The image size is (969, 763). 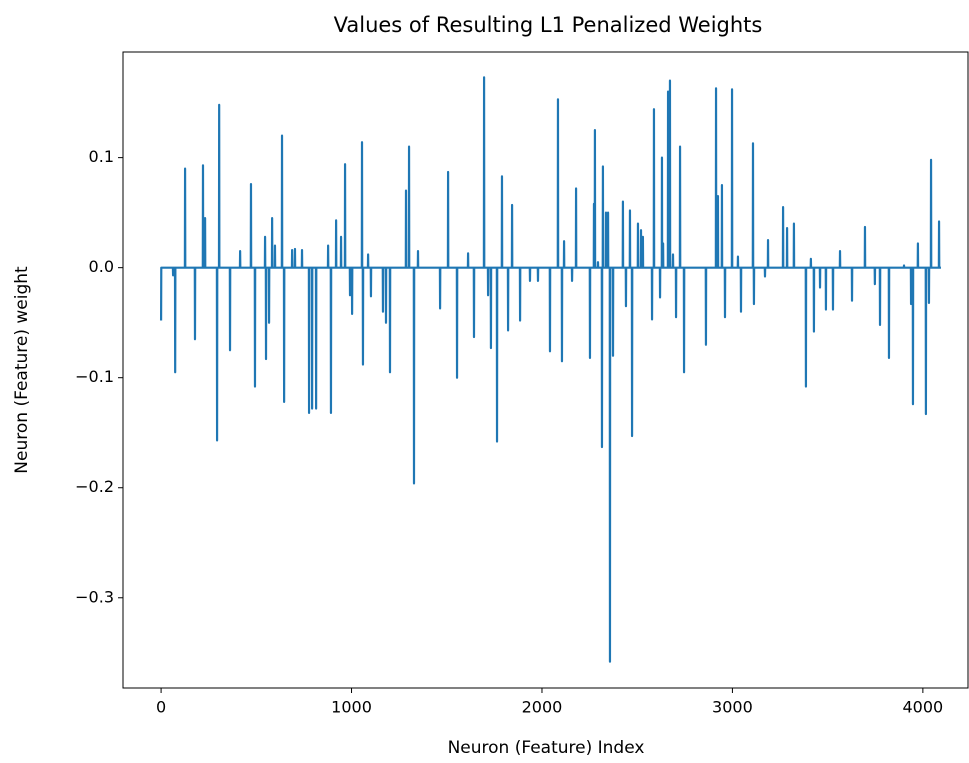 What do you see at coordinates (546, 748) in the screenshot?
I see `x-axis-label: Neuron (Feature) Index` at bounding box center [546, 748].